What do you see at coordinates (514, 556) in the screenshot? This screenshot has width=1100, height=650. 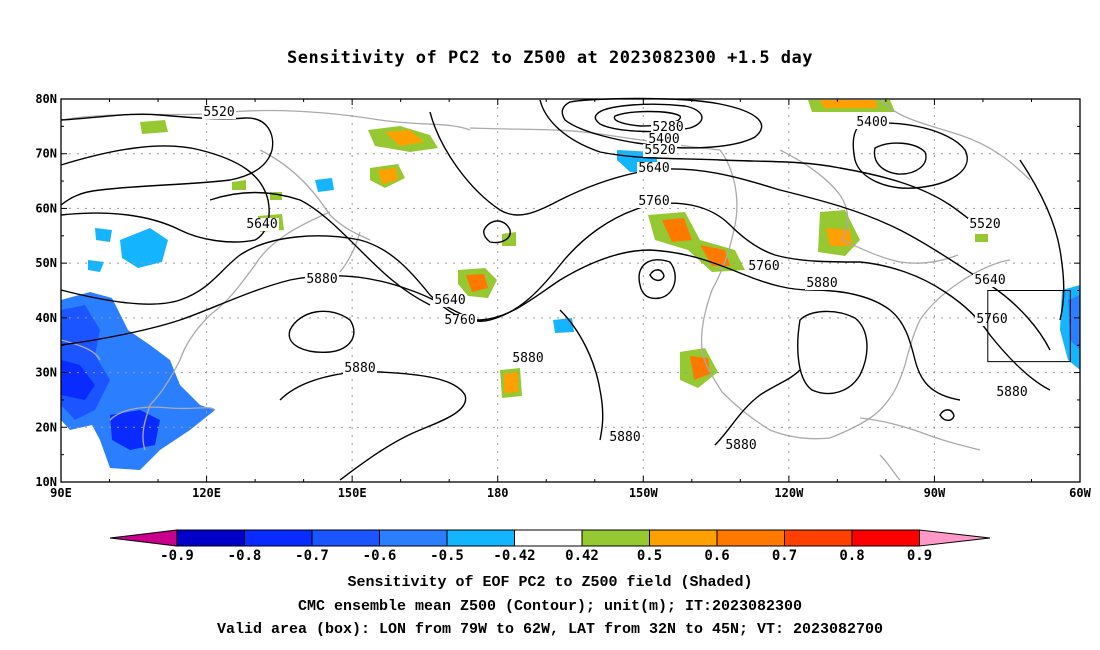 I see `colorbar-label: -0.42` at bounding box center [514, 556].